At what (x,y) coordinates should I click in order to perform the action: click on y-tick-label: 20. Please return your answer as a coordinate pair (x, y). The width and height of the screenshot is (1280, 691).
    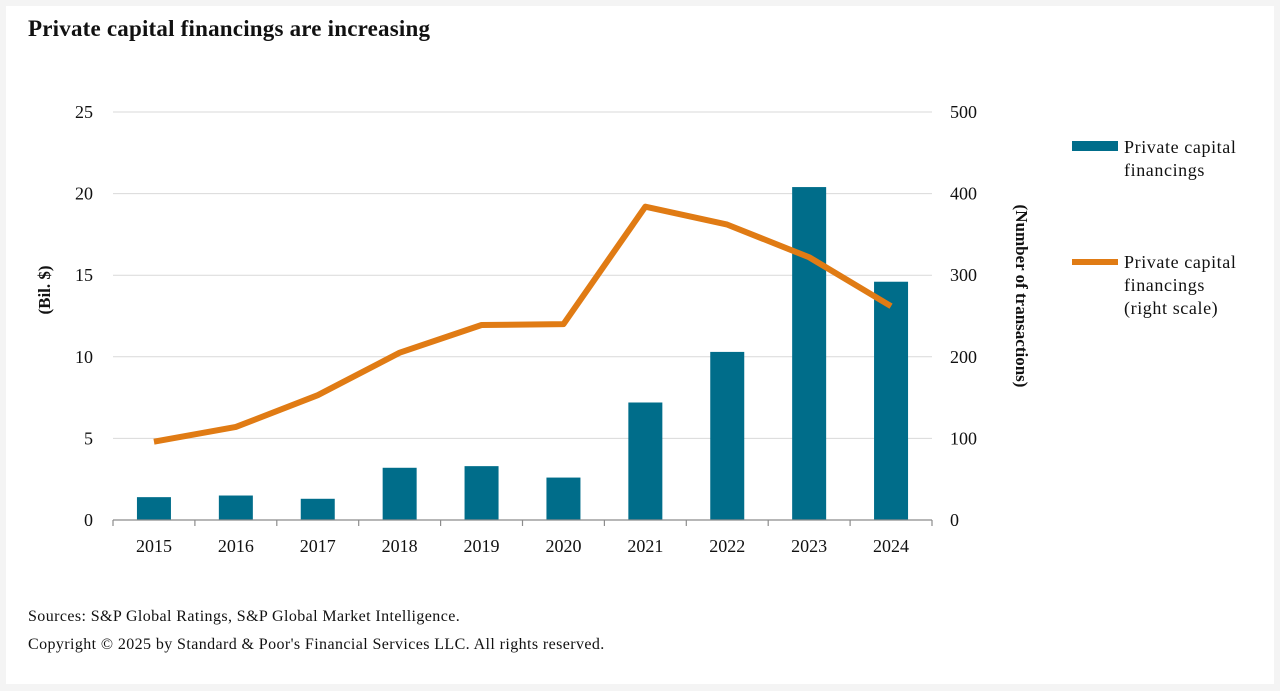
    Looking at the image, I should click on (84, 194).